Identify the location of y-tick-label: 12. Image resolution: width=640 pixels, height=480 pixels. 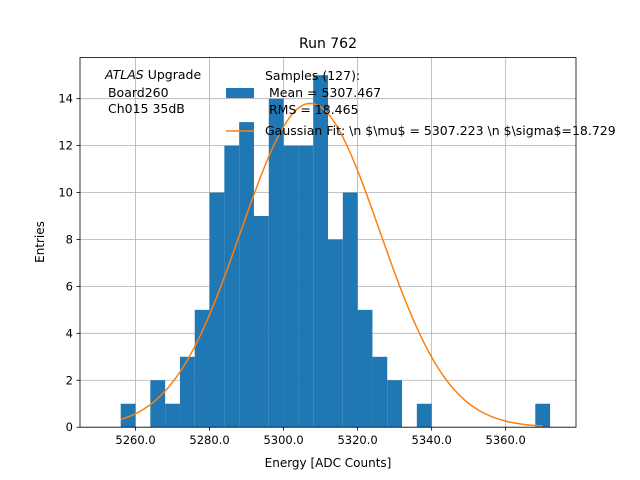
(65, 146).